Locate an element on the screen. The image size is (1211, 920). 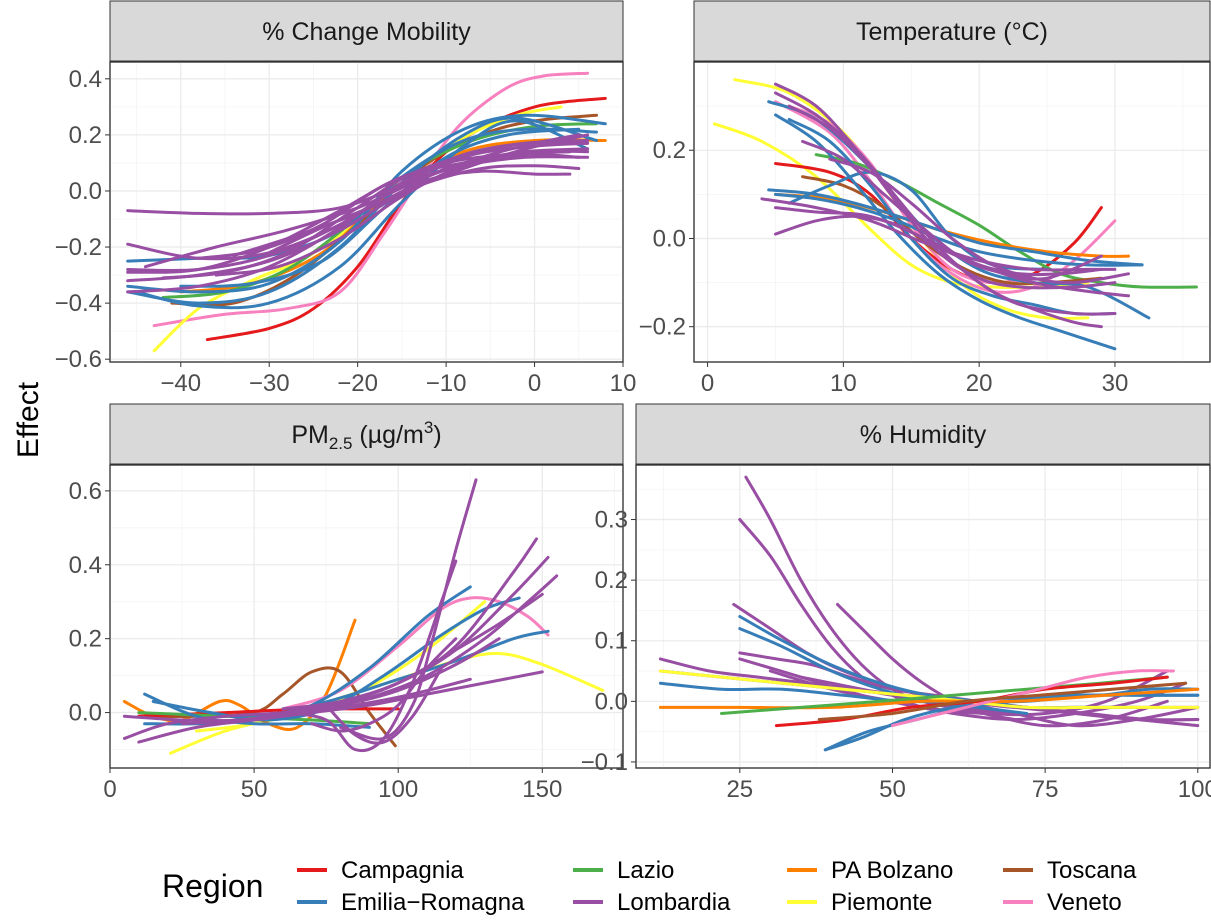
panel-title: PM2.5 (µg/m3) is located at coordinates (366, 435).